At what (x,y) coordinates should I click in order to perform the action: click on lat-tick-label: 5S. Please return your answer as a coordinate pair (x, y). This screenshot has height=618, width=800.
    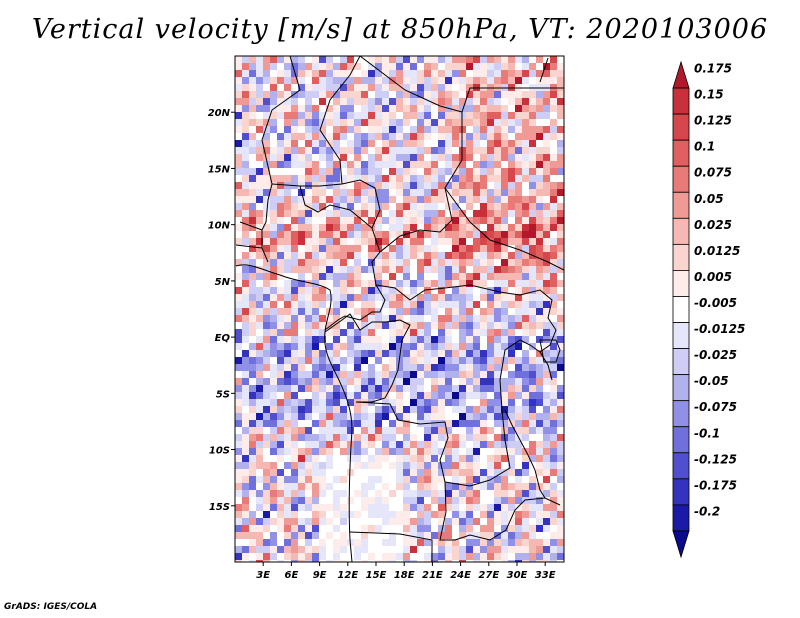
    Looking at the image, I should click on (223, 394).